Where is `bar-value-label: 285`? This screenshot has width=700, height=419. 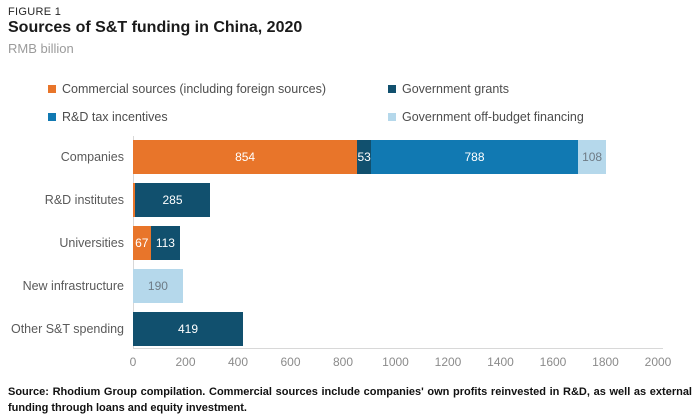
bar-value-label: 285 is located at coordinates (172, 200).